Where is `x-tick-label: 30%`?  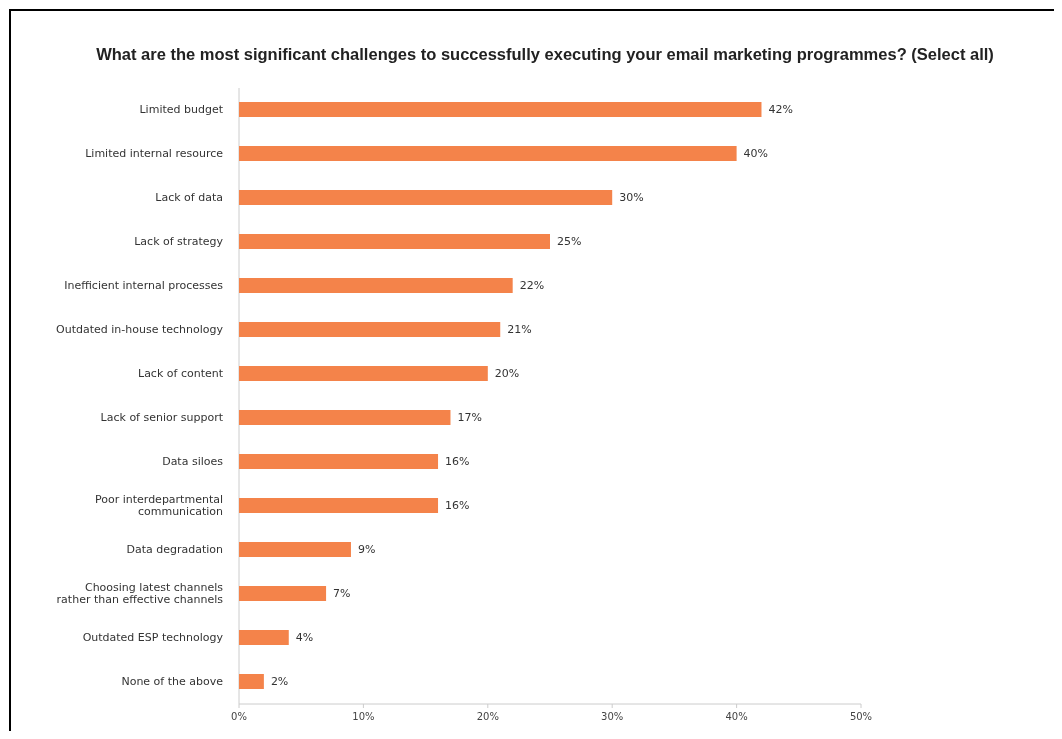 x-tick-label: 30% is located at coordinates (612, 716).